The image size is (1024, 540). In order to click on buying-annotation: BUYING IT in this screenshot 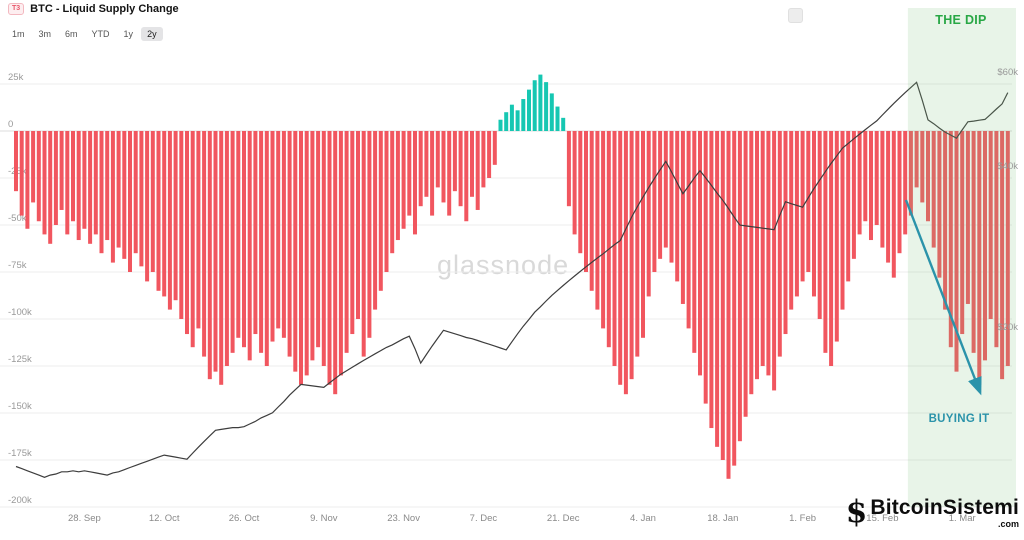, I will do `click(959, 419)`.